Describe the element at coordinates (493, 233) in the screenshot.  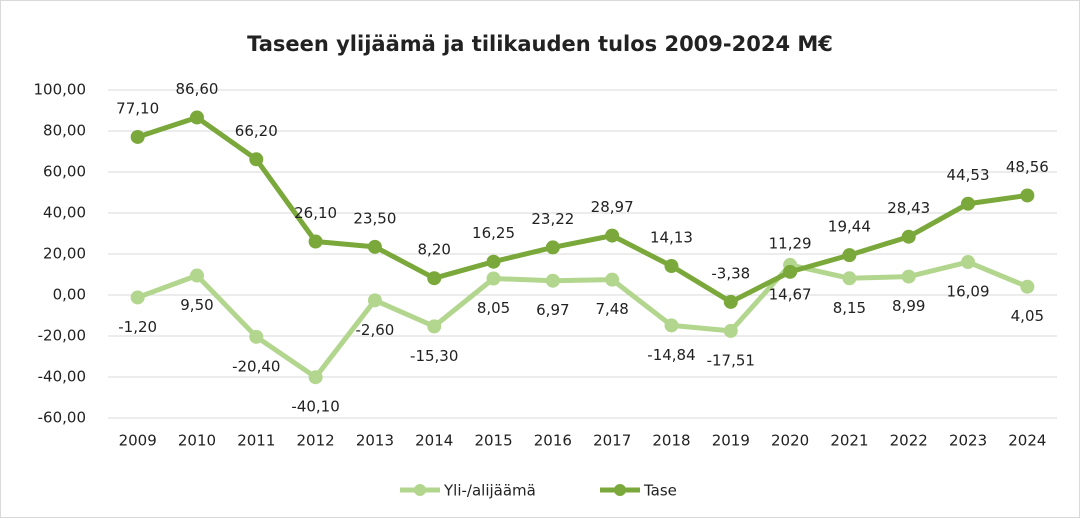
I see `data-label: 16,25` at that location.